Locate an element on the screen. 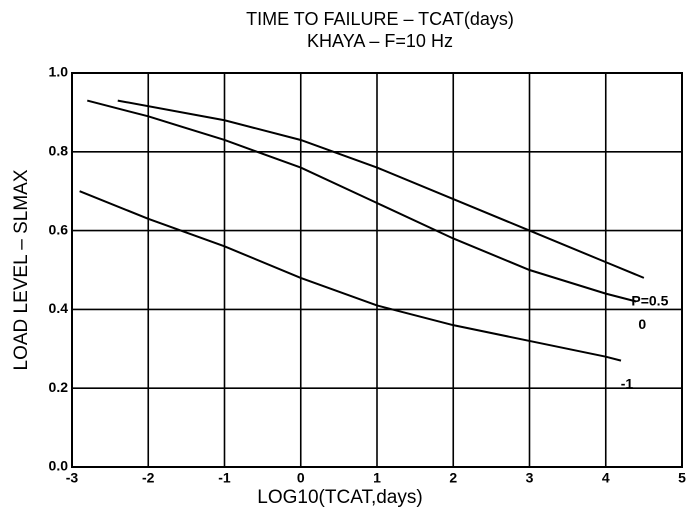 Image resolution: width=686 pixels, height=518 pixels. chart-title: TIME TO FAILURE – TCAT(days) is located at coordinates (380, 19).